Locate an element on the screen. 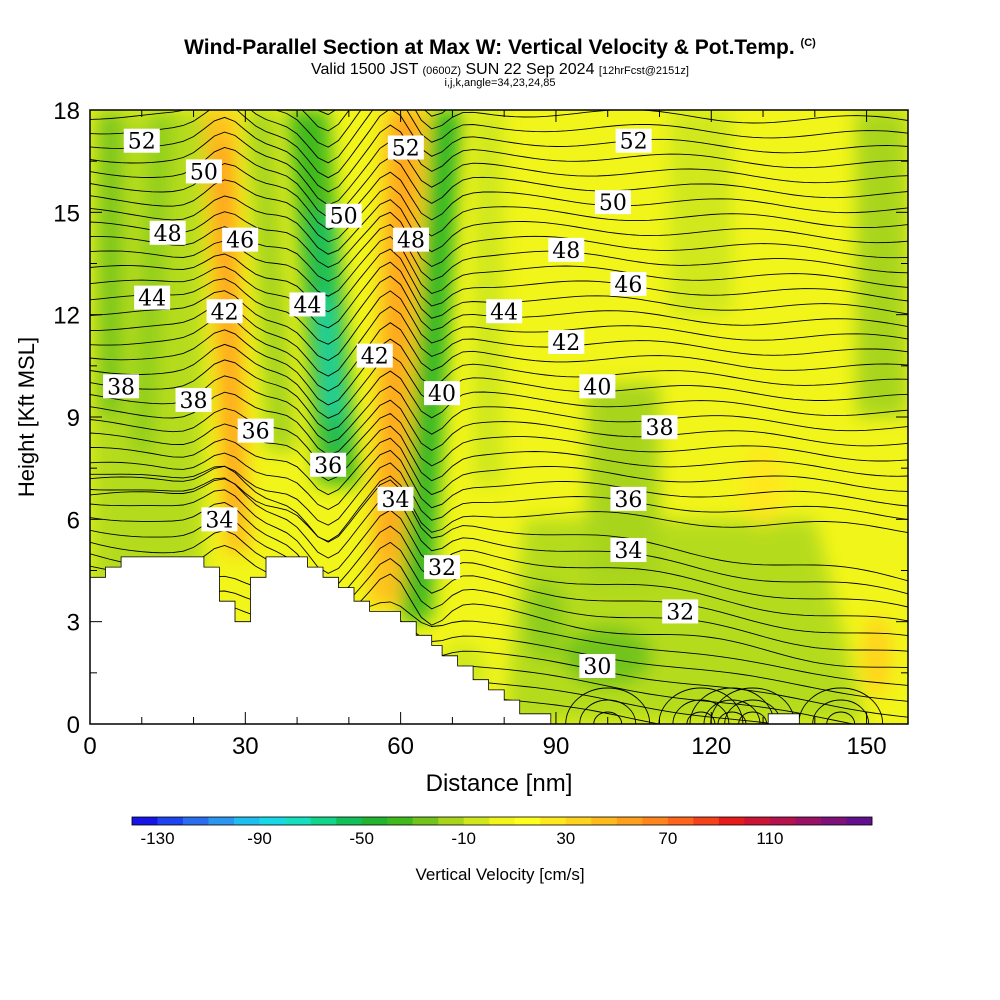 The image size is (1000, 1000). colorbar-tick-label: 30 is located at coordinates (565, 838).